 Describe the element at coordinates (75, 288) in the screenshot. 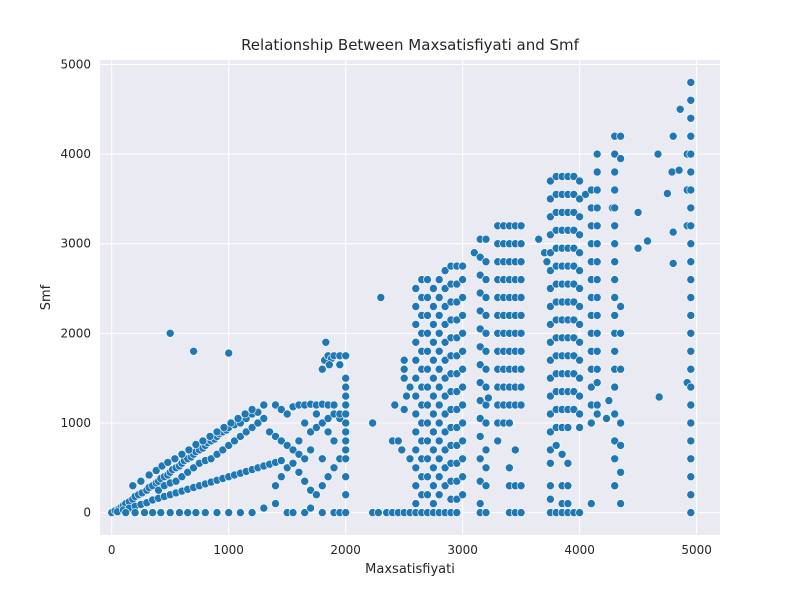

I see `y-axis-ticks: 0 1000 2000 3000 4000 5000` at that location.